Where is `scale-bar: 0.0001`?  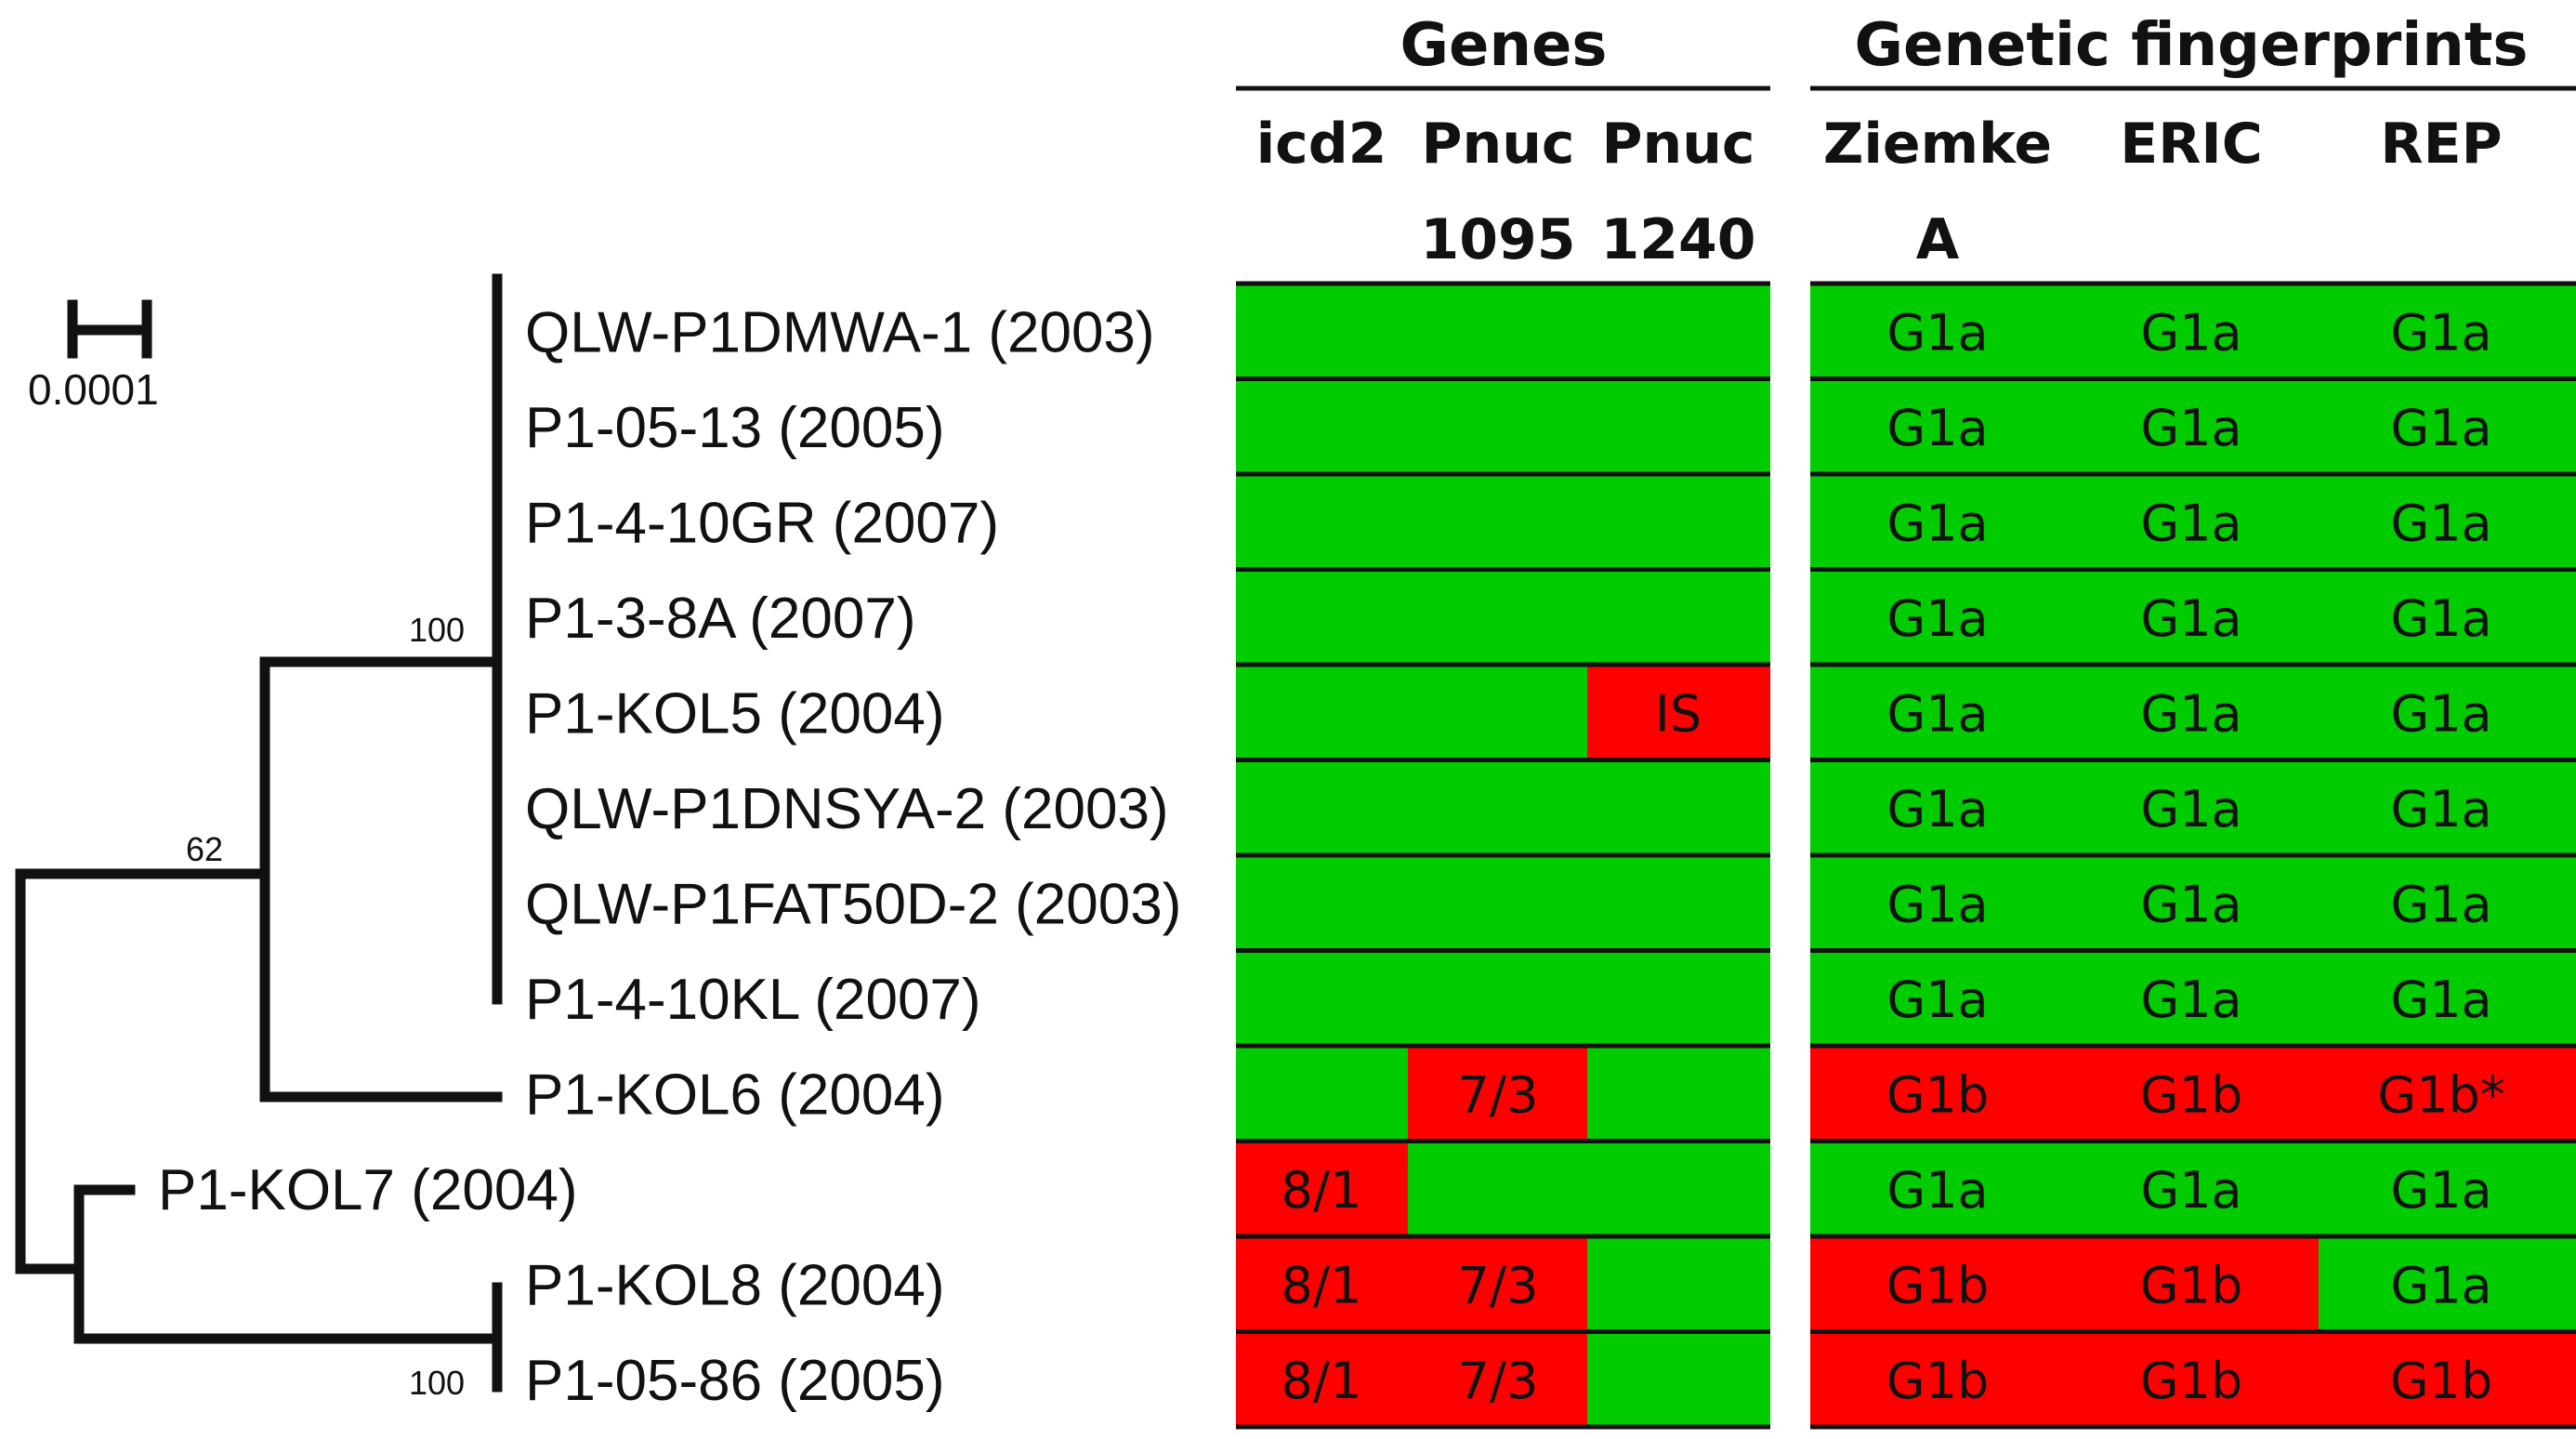
scale-bar: 0.0001 is located at coordinates (93, 356).